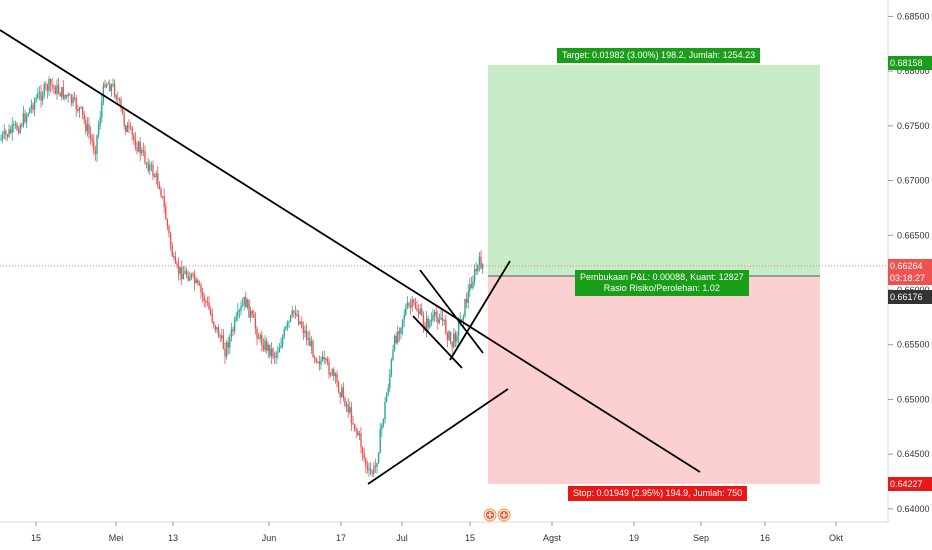 This screenshot has height=550, width=932. What do you see at coordinates (451, 311) in the screenshot?
I see `flag-upper-line` at bounding box center [451, 311].